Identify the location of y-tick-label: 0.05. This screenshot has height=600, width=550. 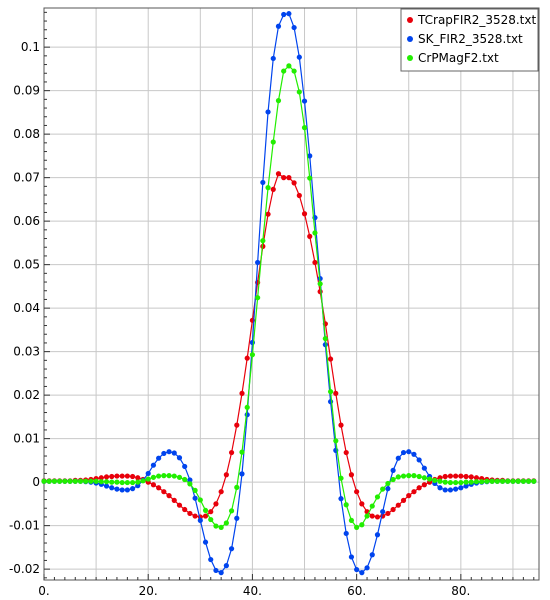
(26, 265).